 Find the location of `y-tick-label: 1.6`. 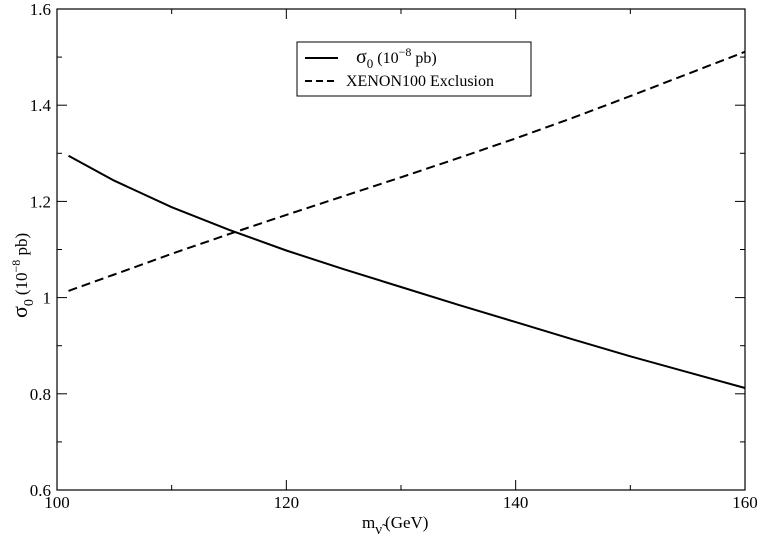

y-tick-label: 1.6 is located at coordinates (40, 9).